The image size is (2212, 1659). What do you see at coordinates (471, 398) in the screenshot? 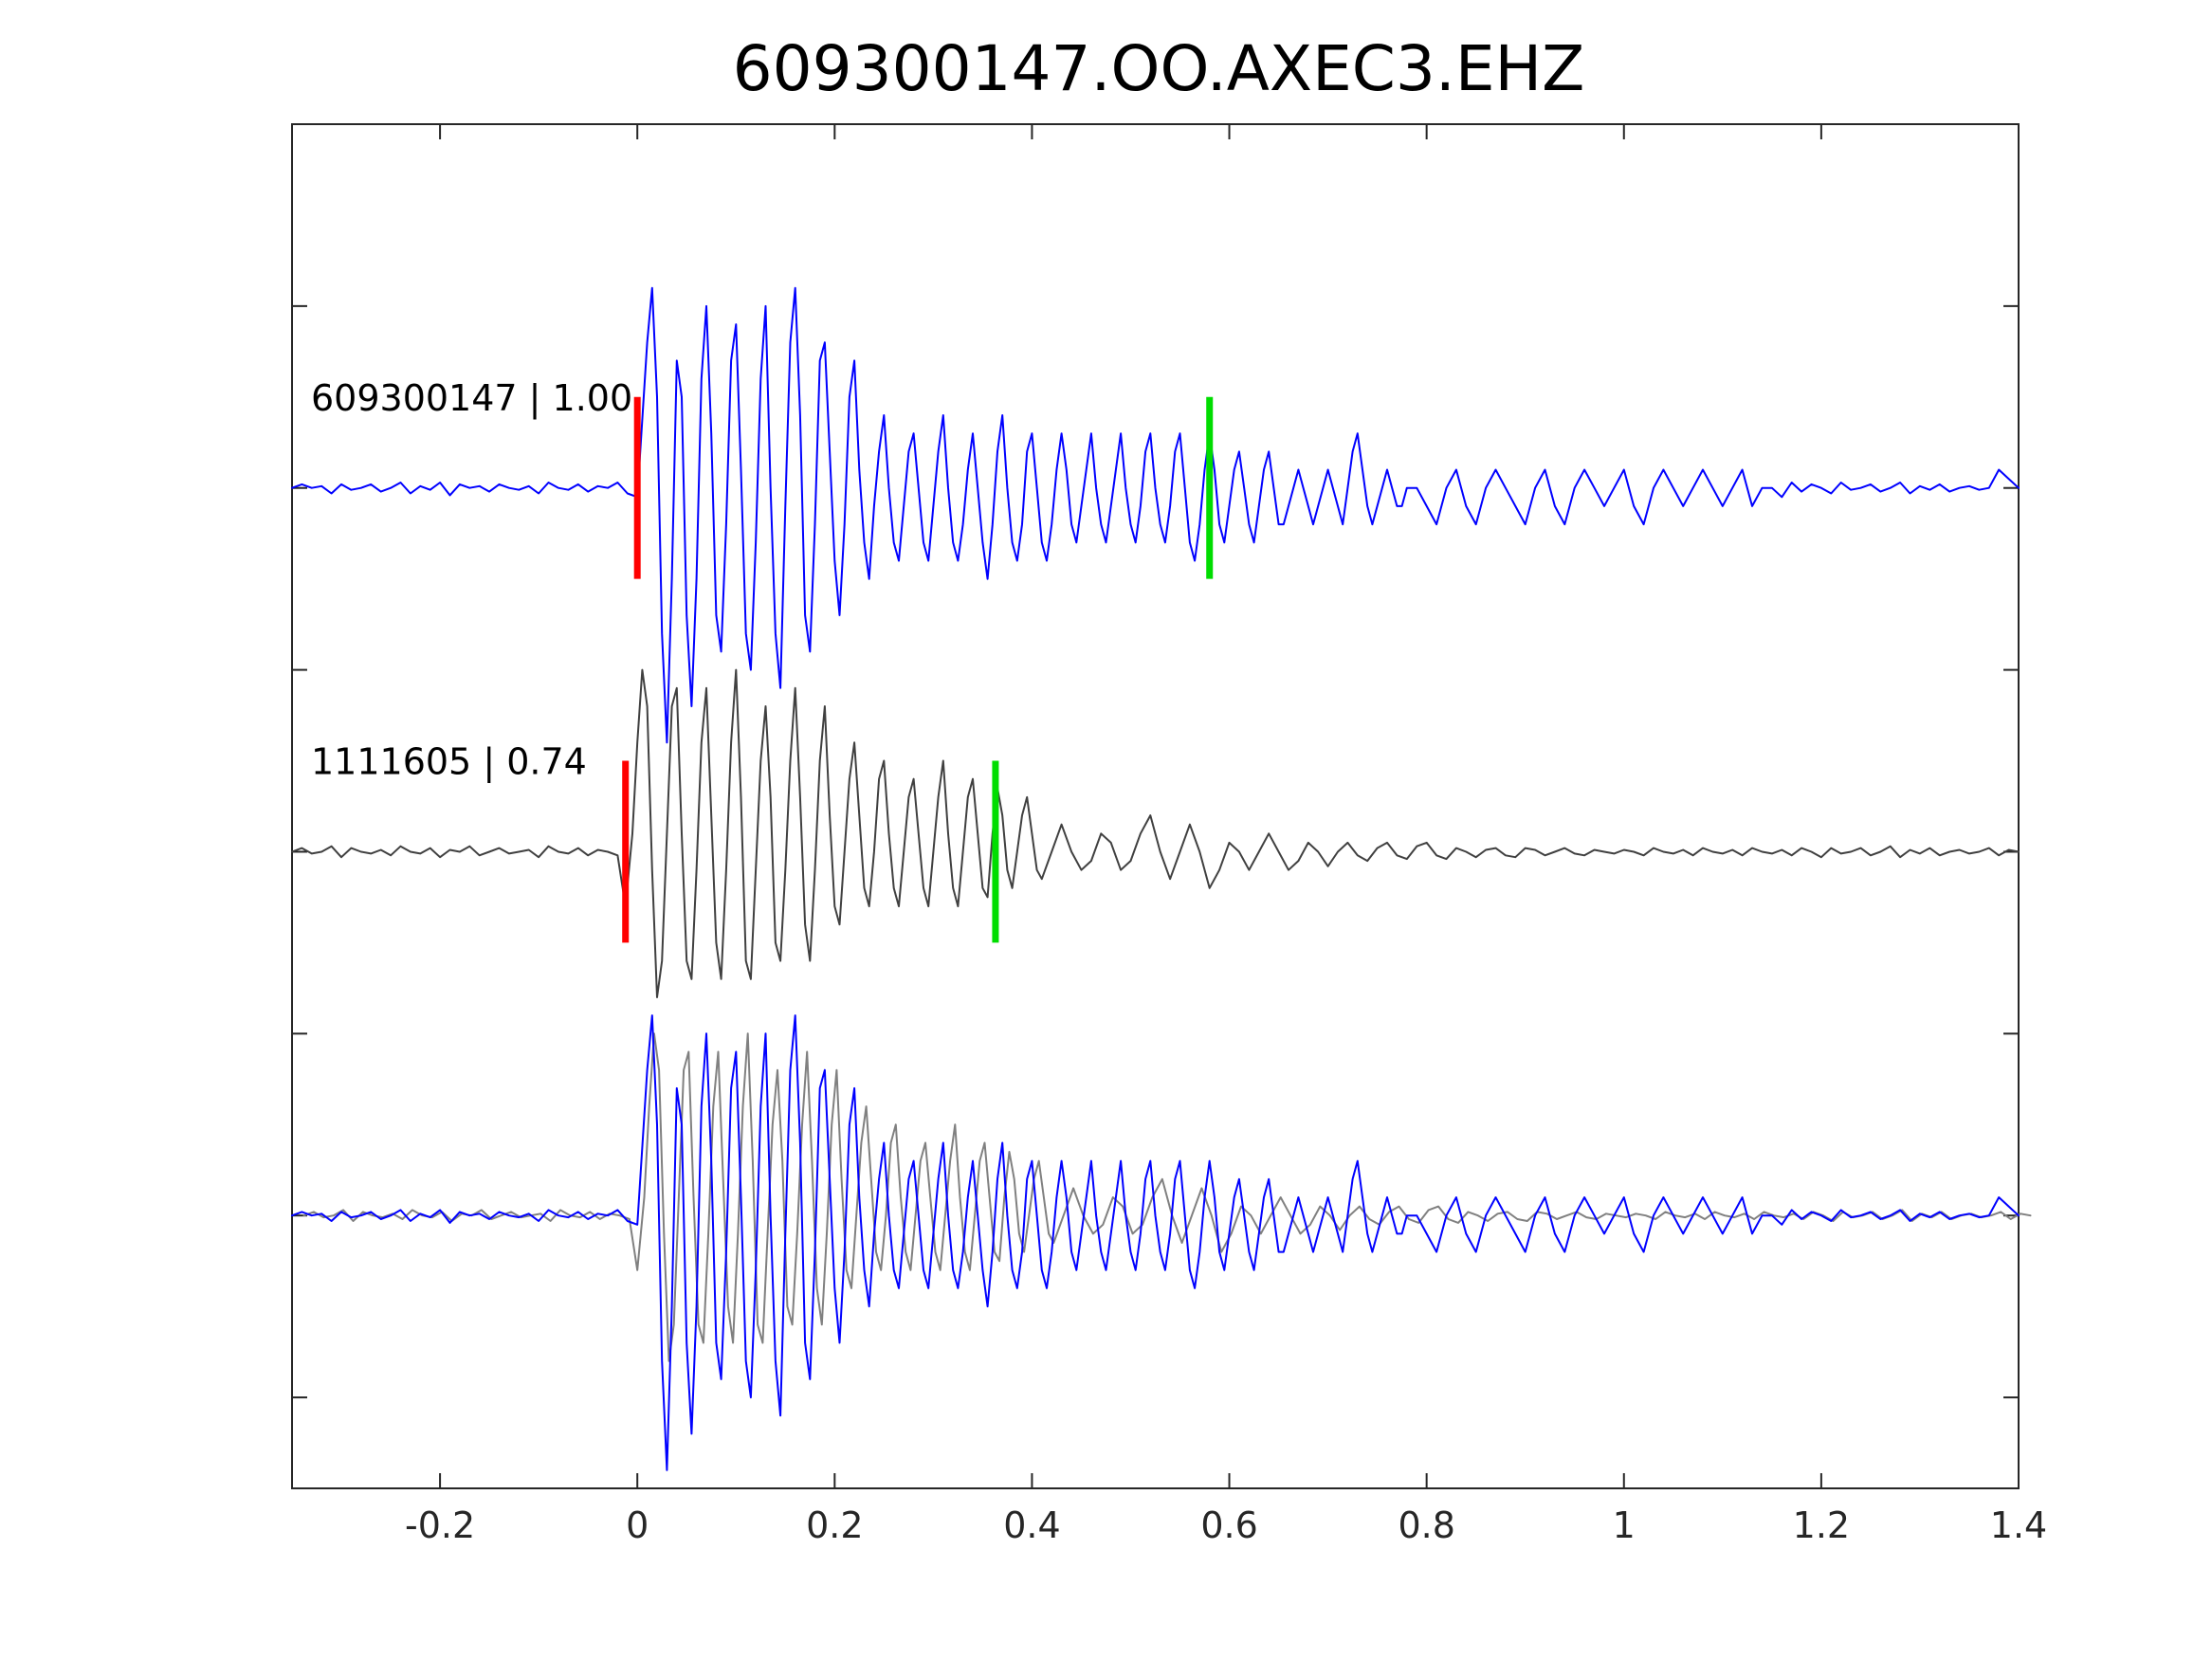
I see `trace-label: 609300147 | 1.00` at bounding box center [471, 398].